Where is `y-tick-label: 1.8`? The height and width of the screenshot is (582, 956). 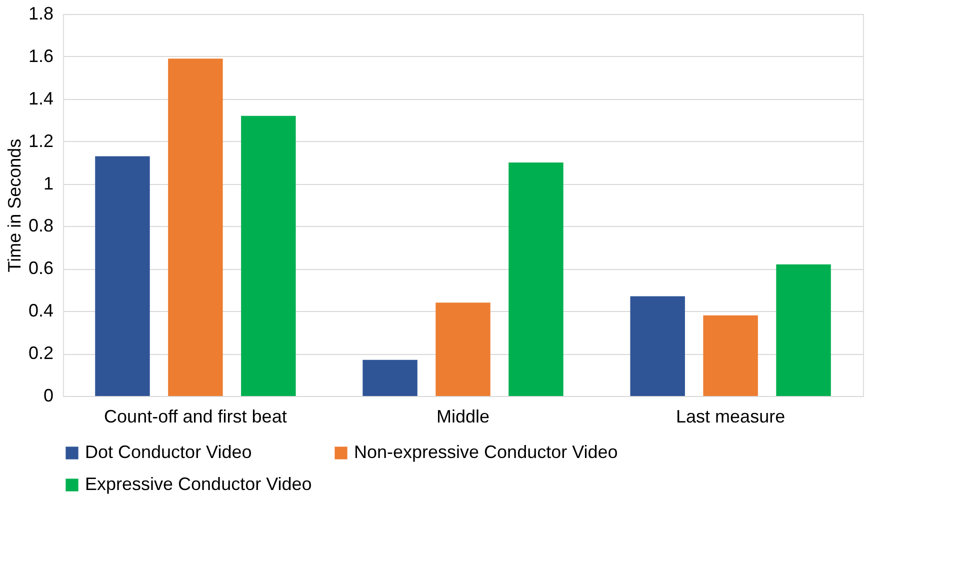 y-tick-label: 1.8 is located at coordinates (41, 14).